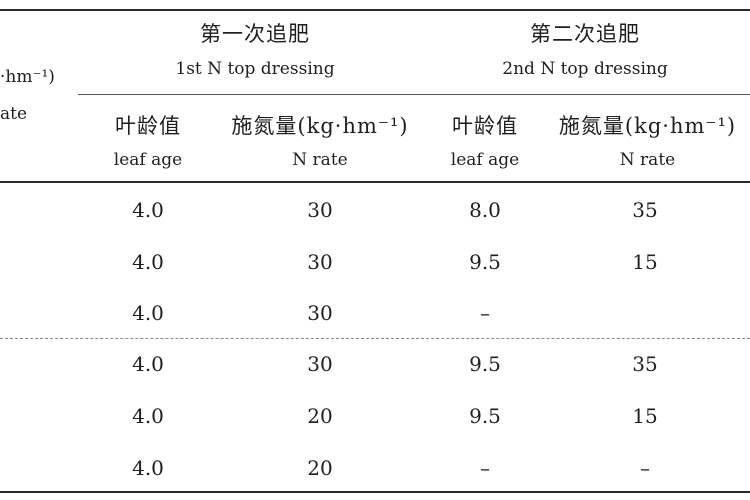 The height and width of the screenshot is (500, 750). Describe the element at coordinates (255, 69) in the screenshot. I see `first-dressing-title-en: 1st N top dressing` at that location.